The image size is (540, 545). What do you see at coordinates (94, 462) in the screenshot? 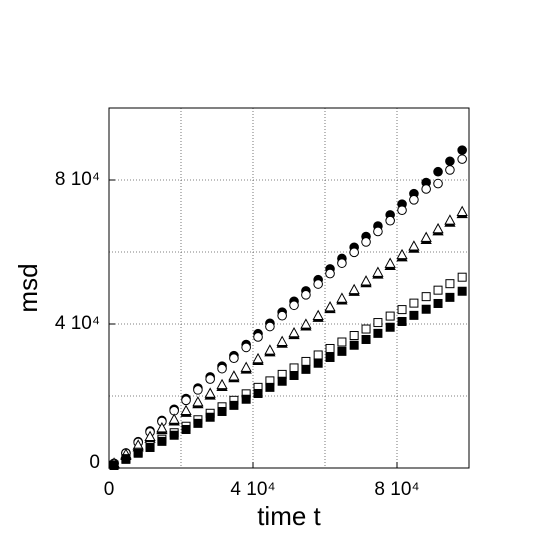
I see `y-tick-label: 0` at bounding box center [94, 462].